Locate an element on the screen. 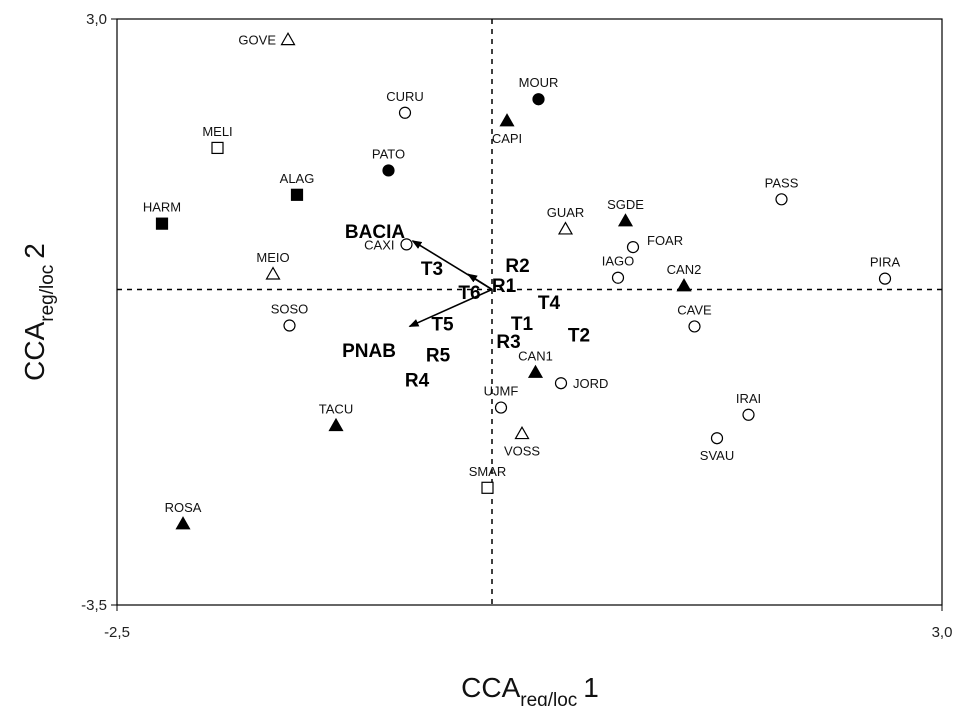 This screenshot has height=706, width=960. y-axis-title: CCAreg/loc2 is located at coordinates (38, 312).